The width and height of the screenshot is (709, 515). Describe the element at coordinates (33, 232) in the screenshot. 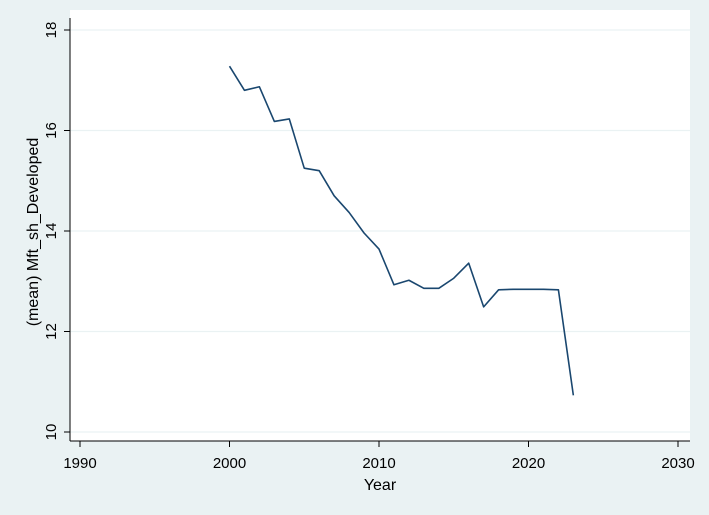

I see `y-axis-title: (mean) Mft_sh_Developed` at that location.